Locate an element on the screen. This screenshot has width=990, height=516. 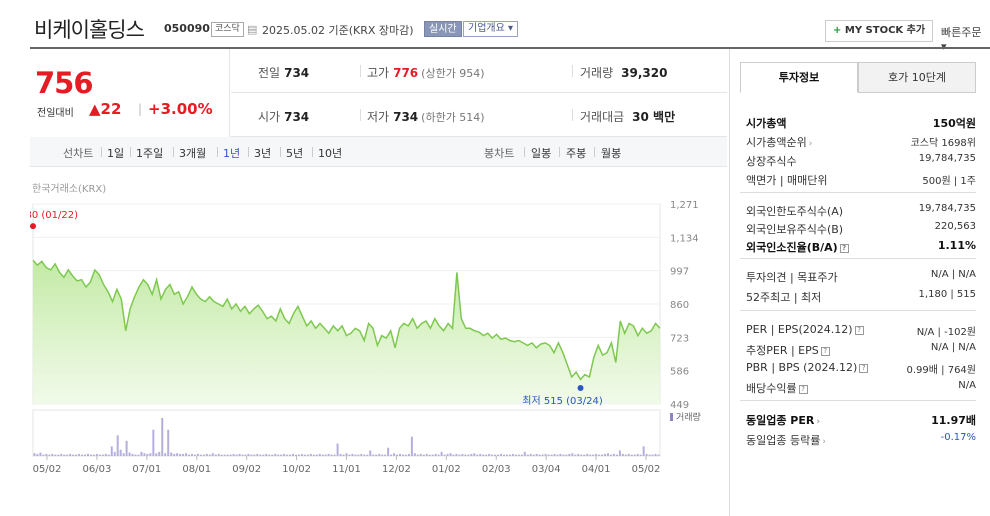
prev-close-value: 734 is located at coordinates (297, 73).